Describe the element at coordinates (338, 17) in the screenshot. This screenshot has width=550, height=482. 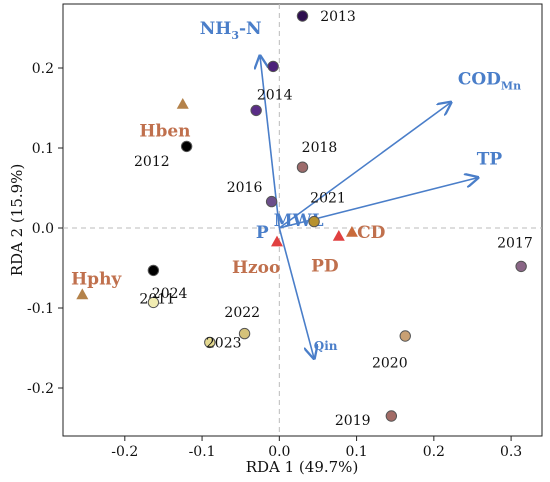
I see `site-label-2013: 2013` at that location.